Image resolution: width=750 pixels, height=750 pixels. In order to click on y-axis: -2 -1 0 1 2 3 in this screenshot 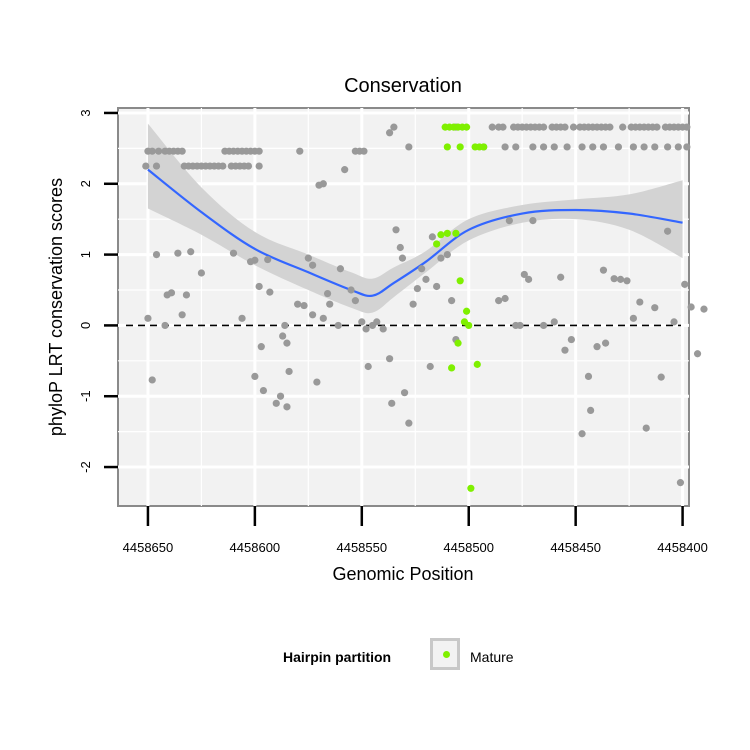, I will do `click(98, 291)`.